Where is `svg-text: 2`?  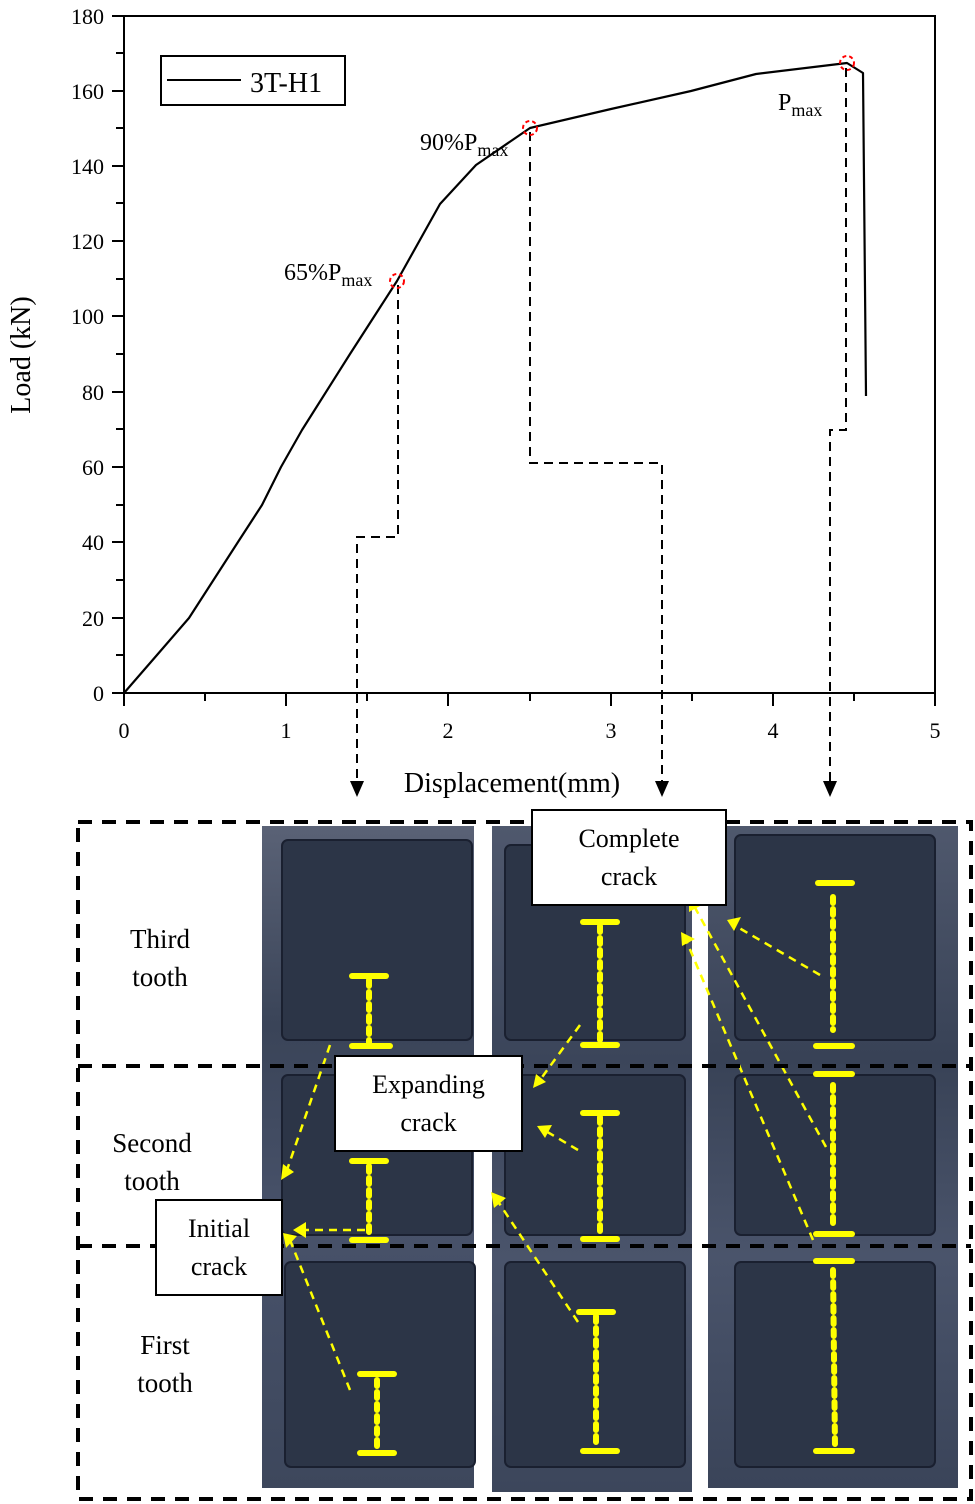
svg-text: 2 is located at coordinates (448, 730).